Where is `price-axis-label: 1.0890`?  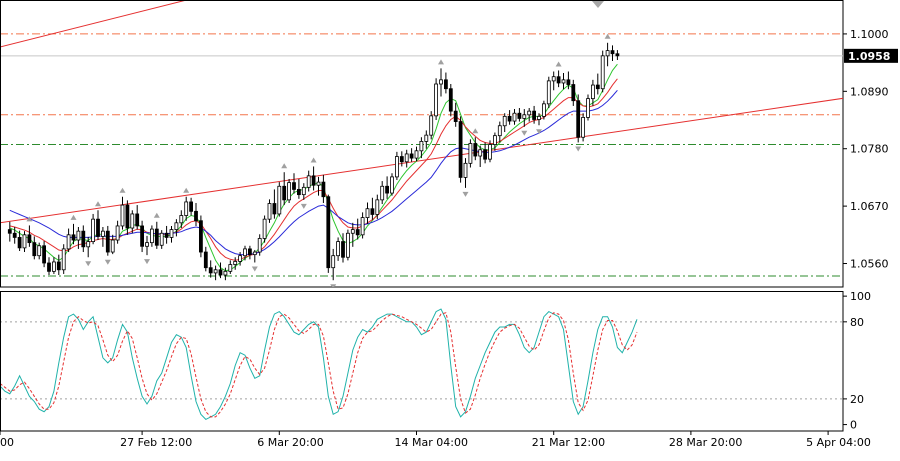
price-axis-label: 1.0890 is located at coordinates (869, 91).